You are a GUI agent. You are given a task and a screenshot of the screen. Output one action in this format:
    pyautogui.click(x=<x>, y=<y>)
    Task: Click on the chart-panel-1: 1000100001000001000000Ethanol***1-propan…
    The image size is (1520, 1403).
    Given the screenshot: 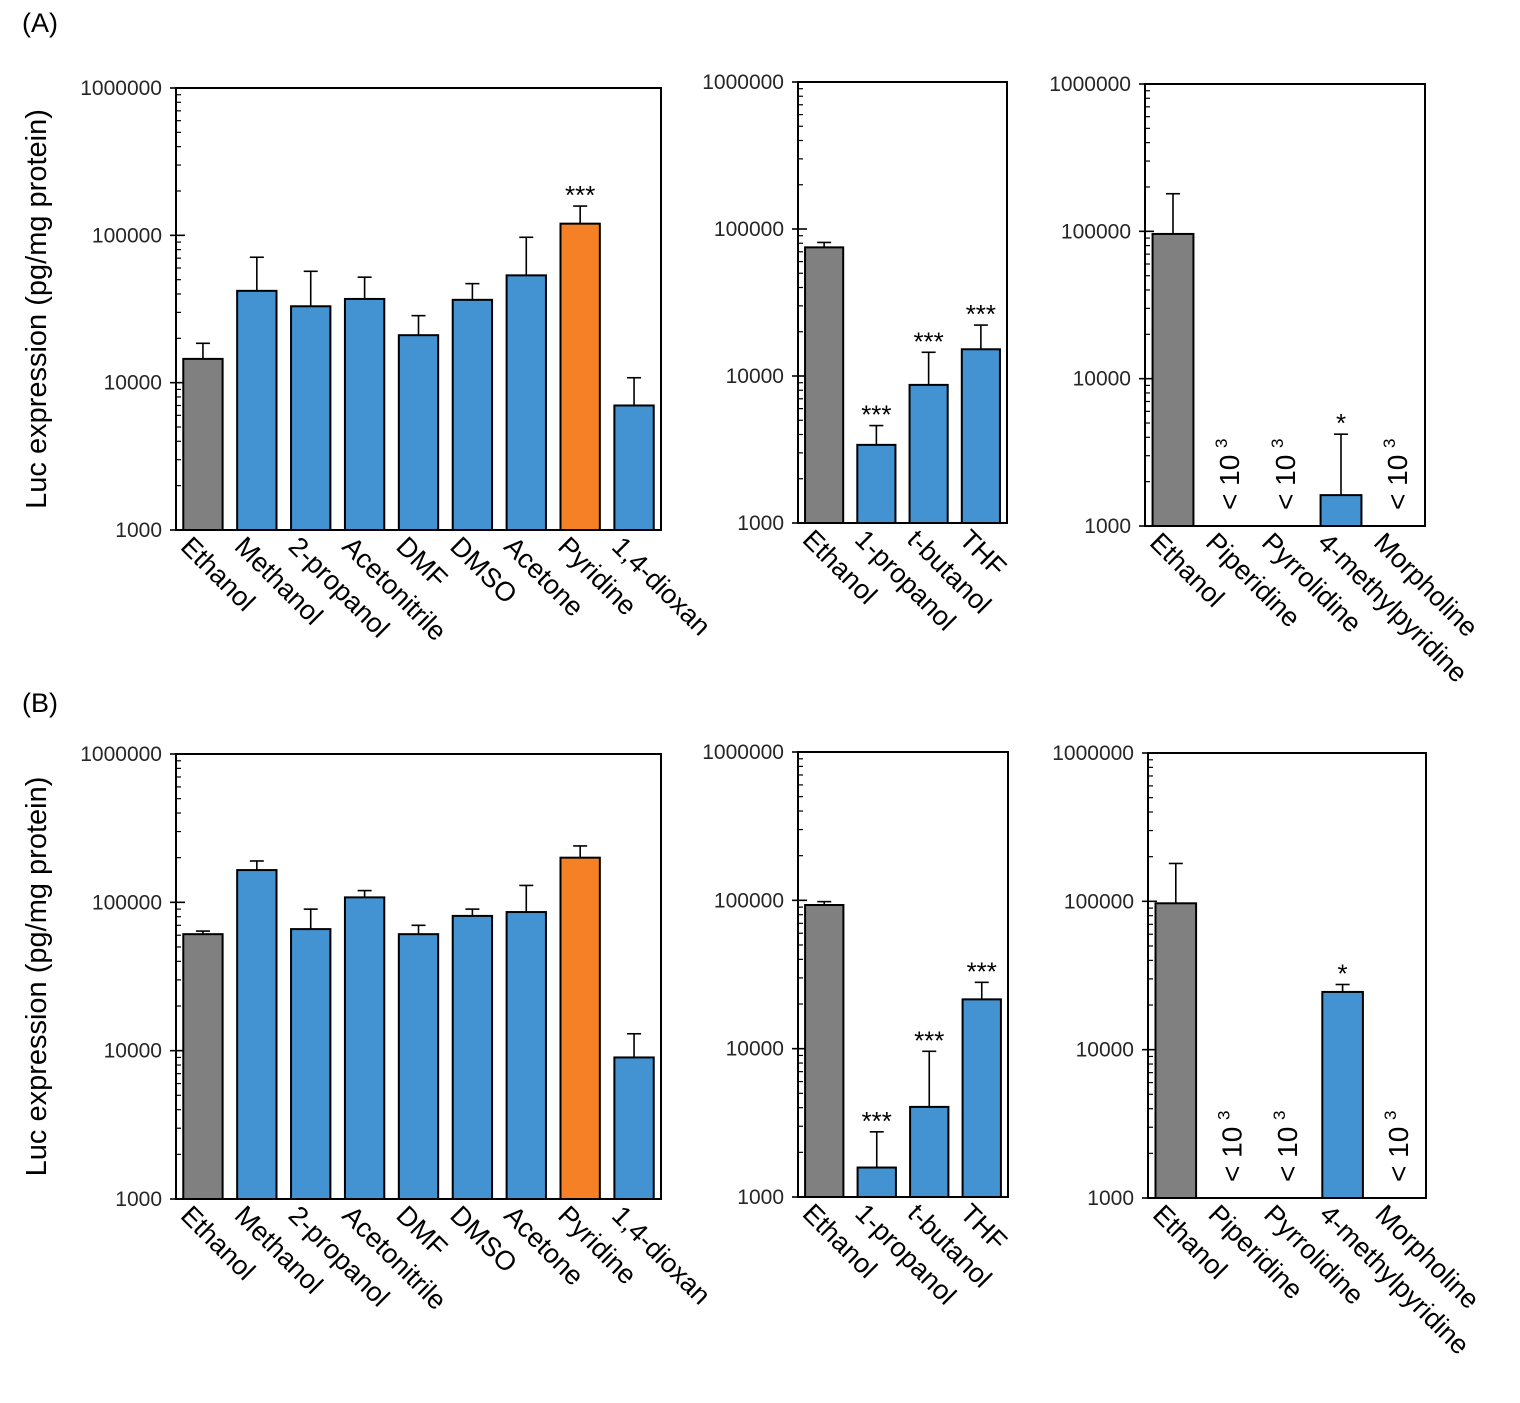 What is the action you would take?
    pyautogui.click(x=857, y=354)
    